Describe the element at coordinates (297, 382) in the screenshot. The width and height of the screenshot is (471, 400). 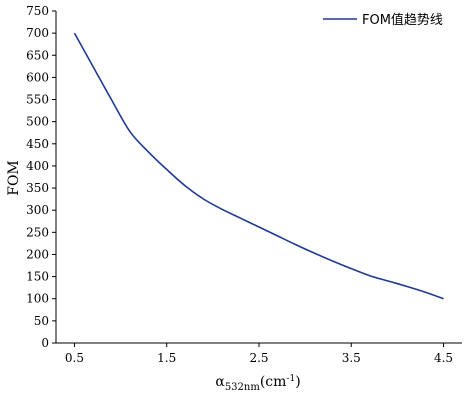
I see `x-axis-label-unit-close: )` at that location.